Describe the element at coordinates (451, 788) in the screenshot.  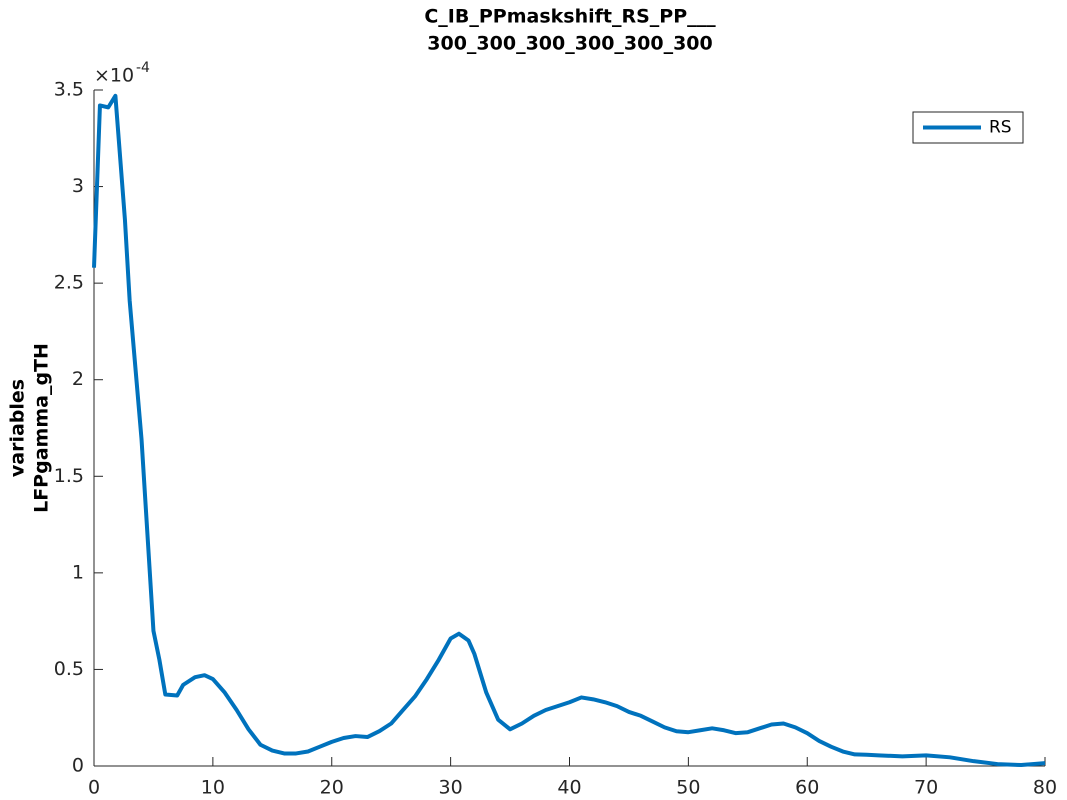
I see `x-tick-label: 30` at that location.